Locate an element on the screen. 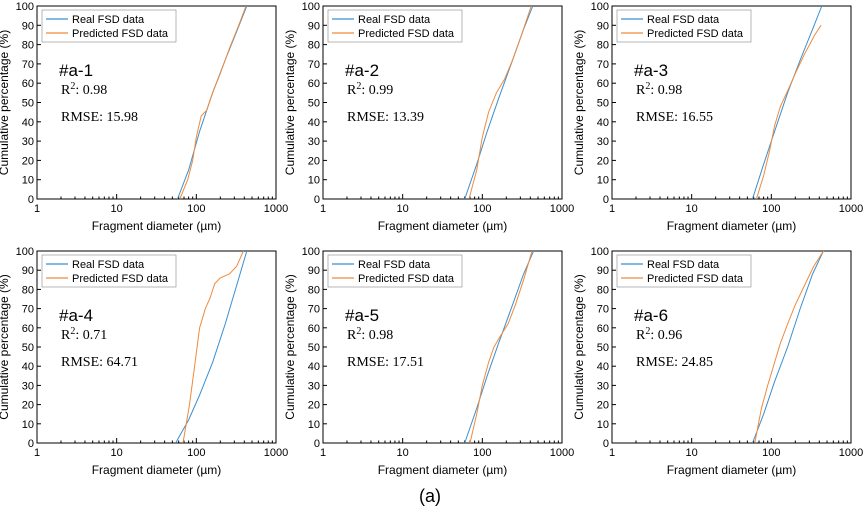 This screenshot has height=524, width=866. panel-tag: #a-3 is located at coordinates (651, 70).